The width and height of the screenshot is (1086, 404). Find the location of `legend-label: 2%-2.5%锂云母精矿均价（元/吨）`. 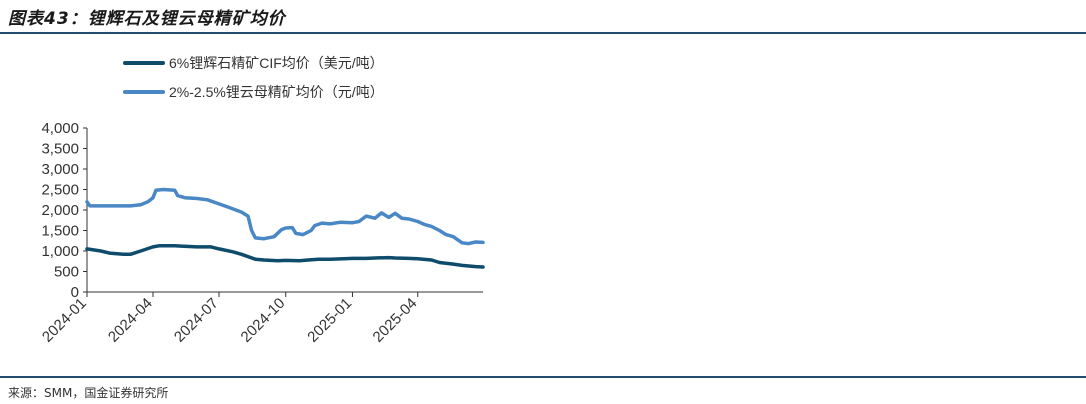

legend-label: 2%-2.5%锂云母精矿均价（元/吨） is located at coordinates (276, 92).